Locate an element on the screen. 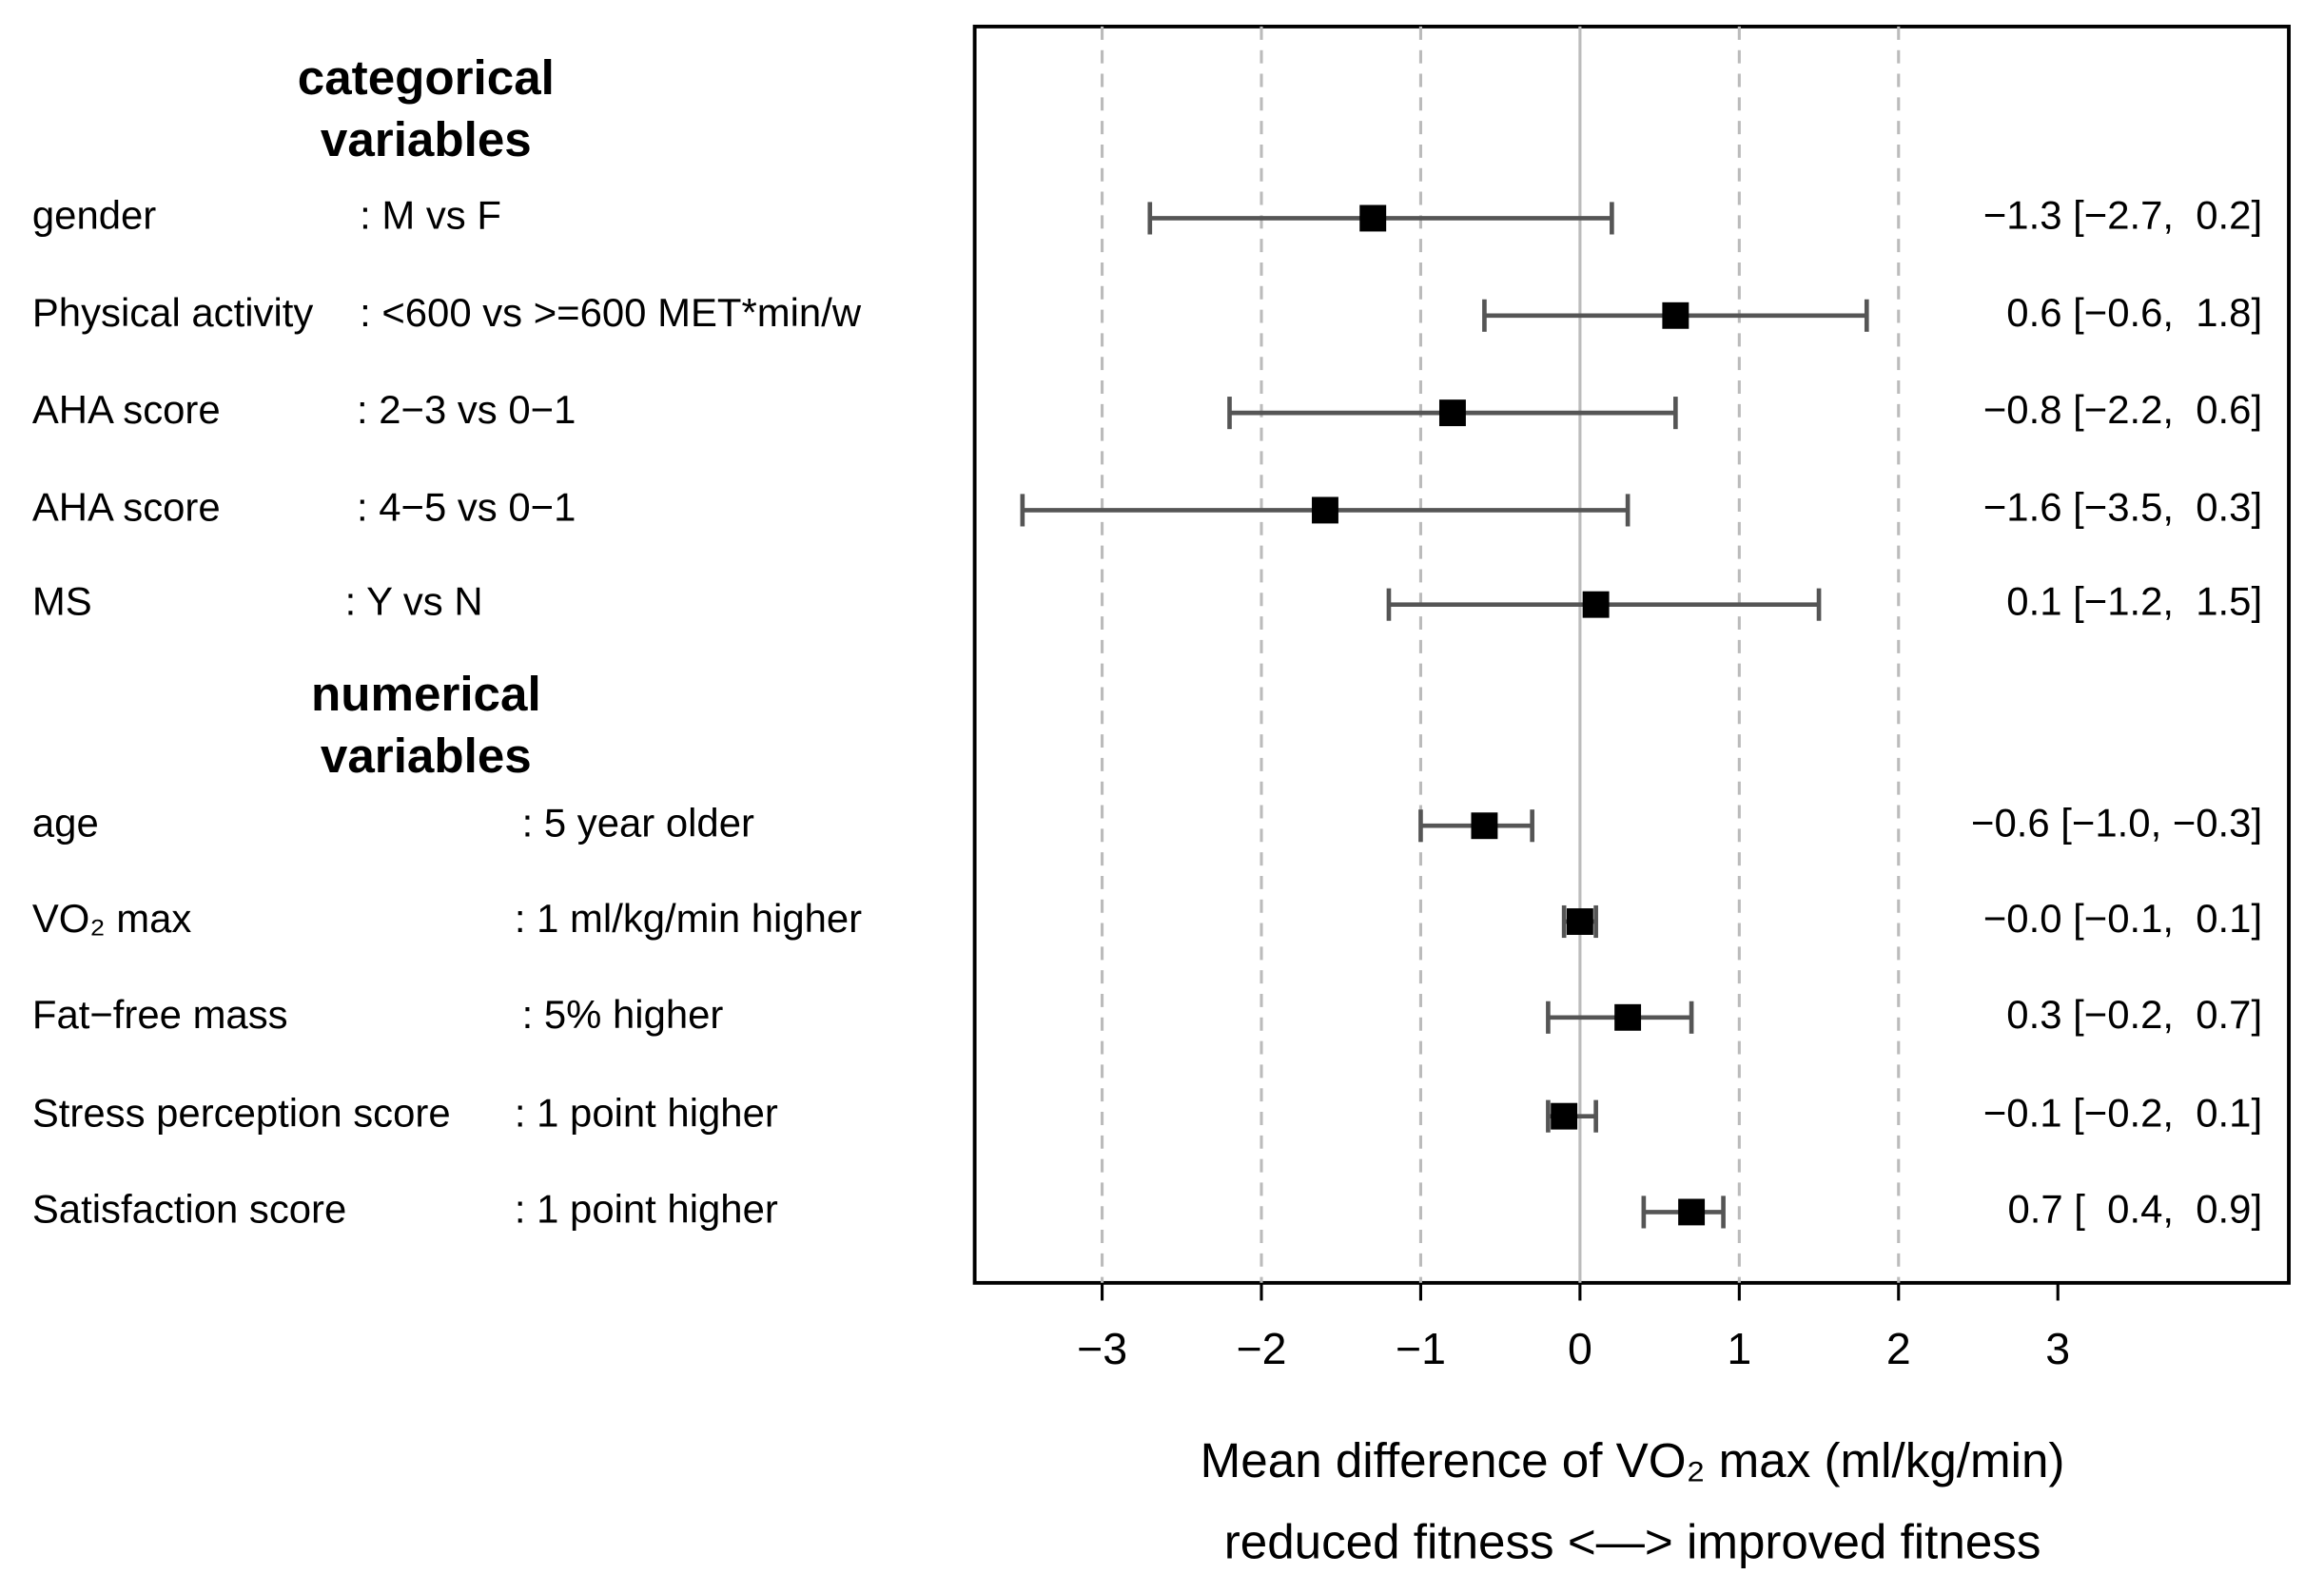 This screenshot has height=1594, width=2324. row-label: Satisfaction score is located at coordinates (189, 1209).